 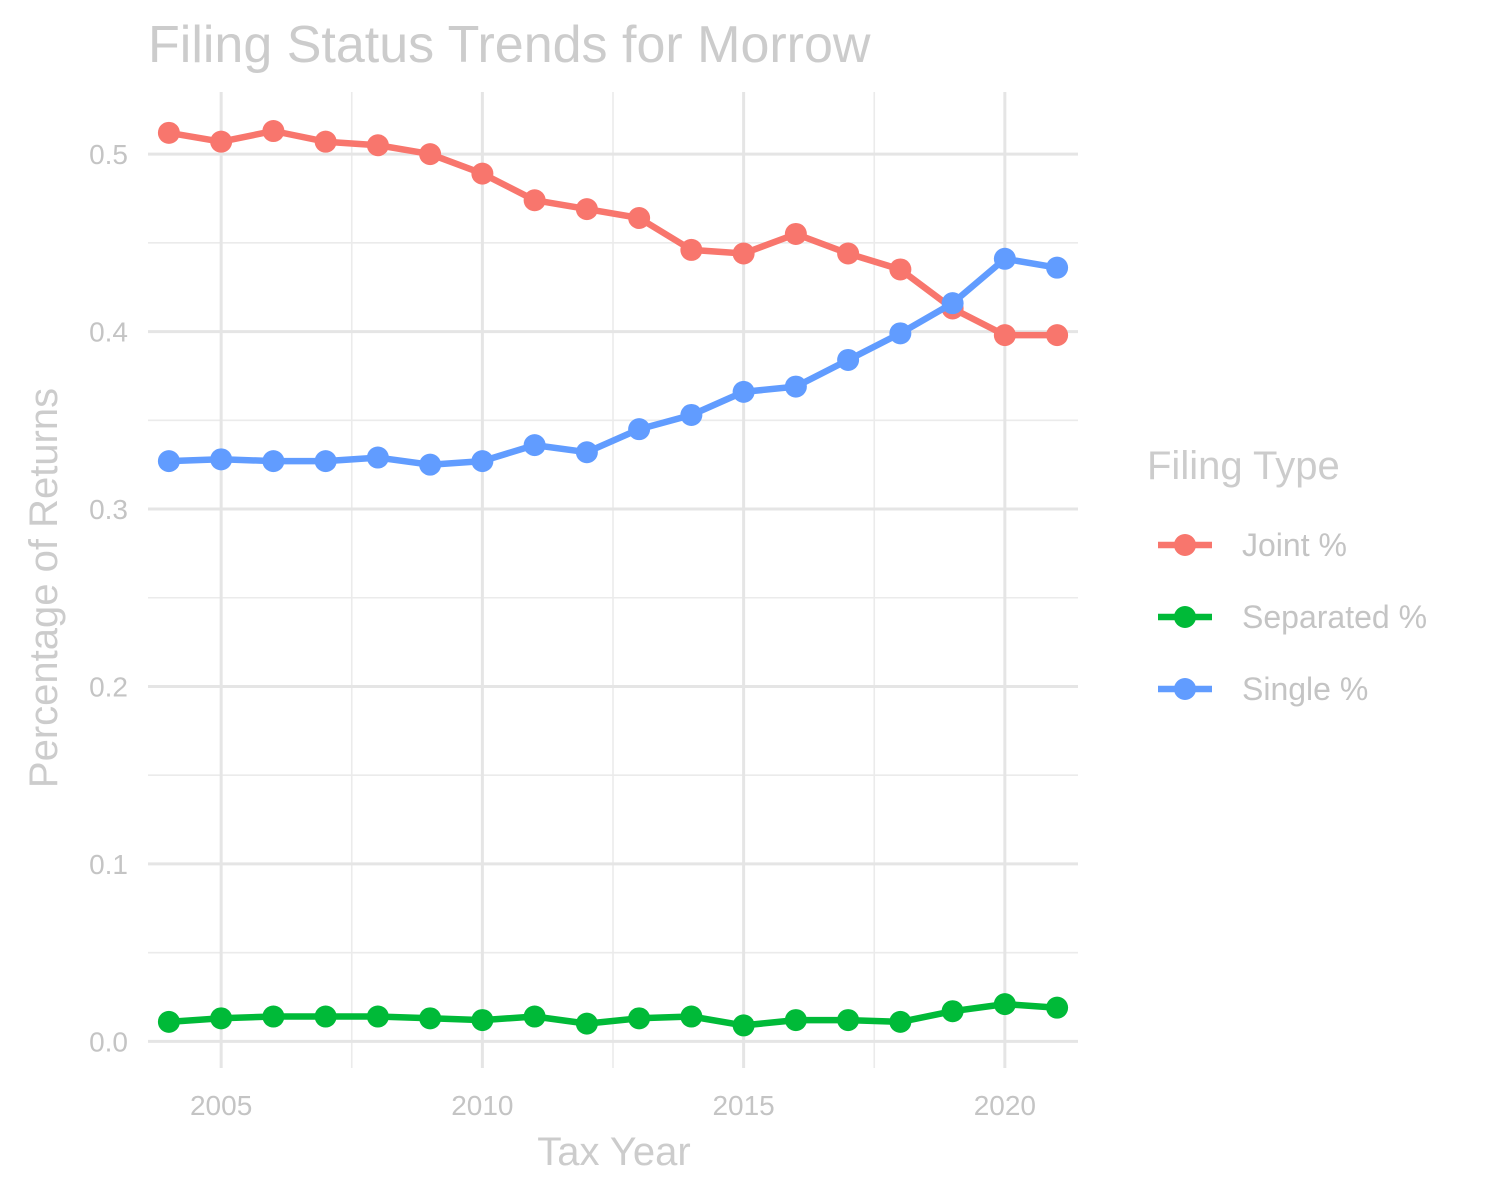 What do you see at coordinates (108, 332) in the screenshot?
I see `y-tick-label: 0.4` at bounding box center [108, 332].